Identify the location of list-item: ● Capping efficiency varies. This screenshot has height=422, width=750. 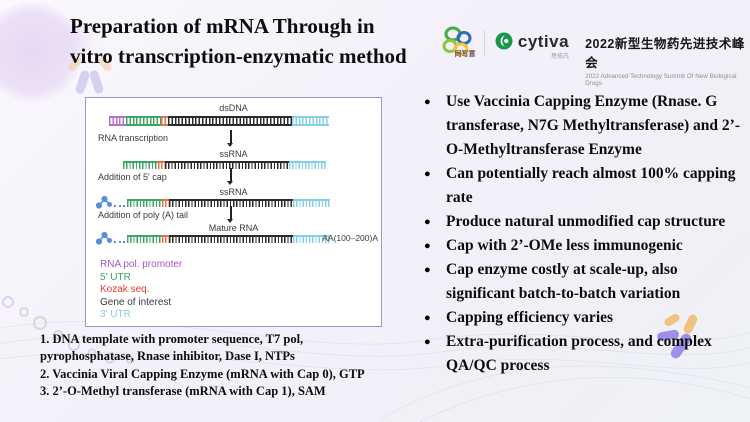
(583, 318).